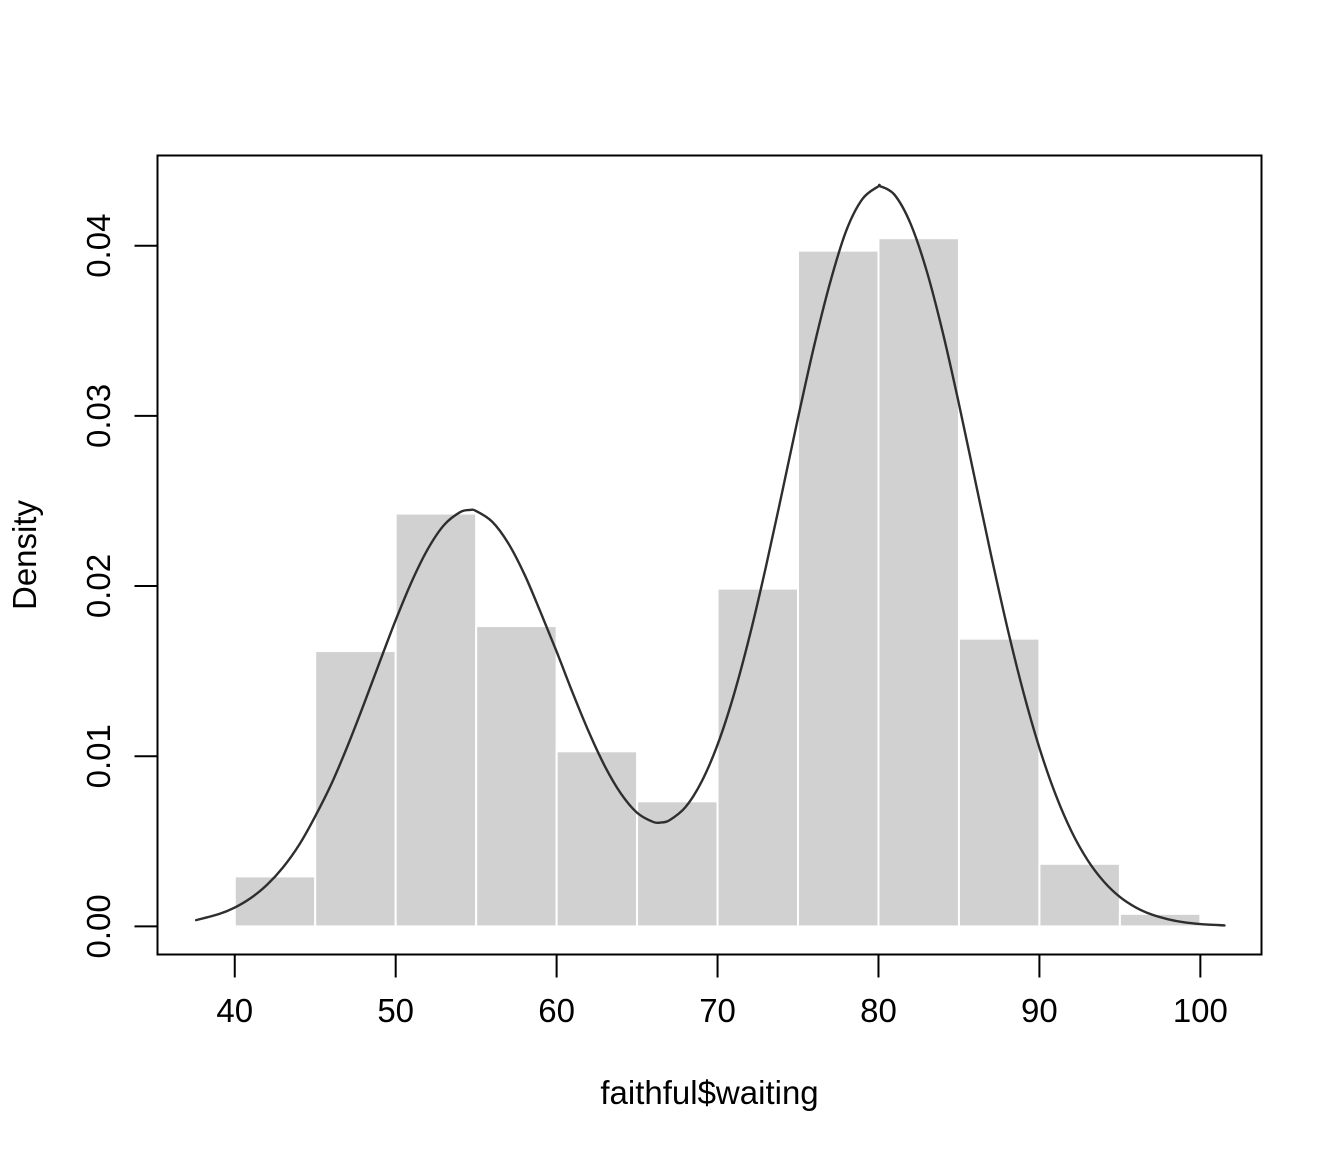 The width and height of the screenshot is (1344, 1157). I want to click on y-axis: 0.00 0.01 0.02 0.03 0.04, so click(118, 586).